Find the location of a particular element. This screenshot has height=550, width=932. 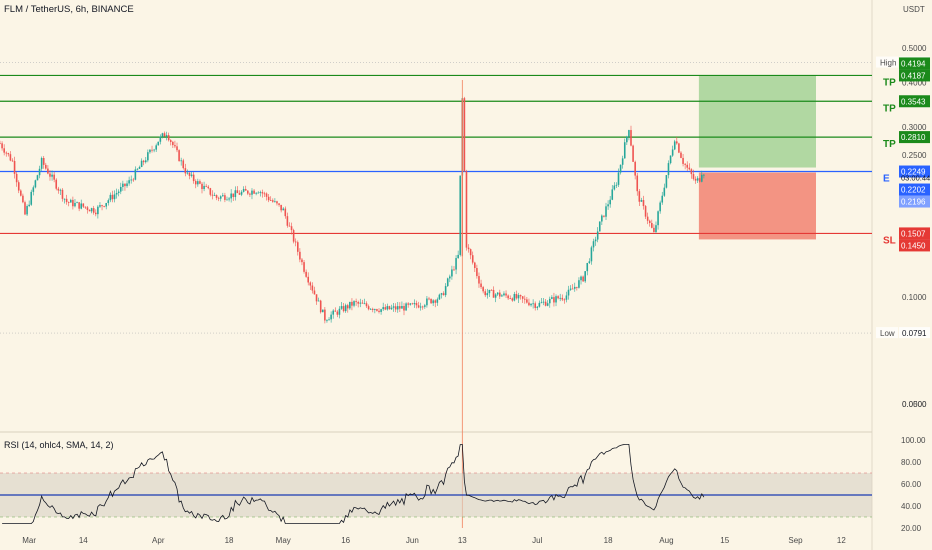

level-price-value: 0.2249 is located at coordinates (913, 172).